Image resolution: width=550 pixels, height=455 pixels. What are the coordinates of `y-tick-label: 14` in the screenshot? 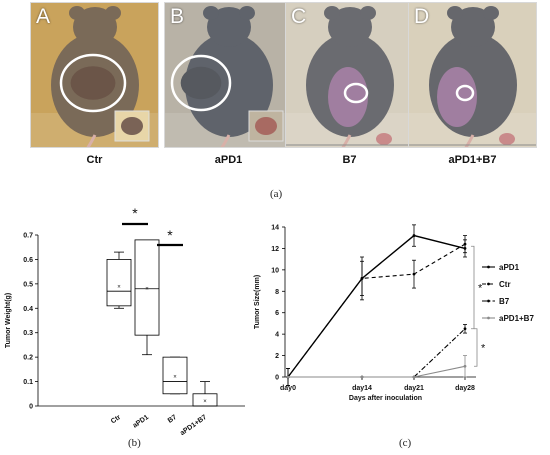 It's located at (275, 228).